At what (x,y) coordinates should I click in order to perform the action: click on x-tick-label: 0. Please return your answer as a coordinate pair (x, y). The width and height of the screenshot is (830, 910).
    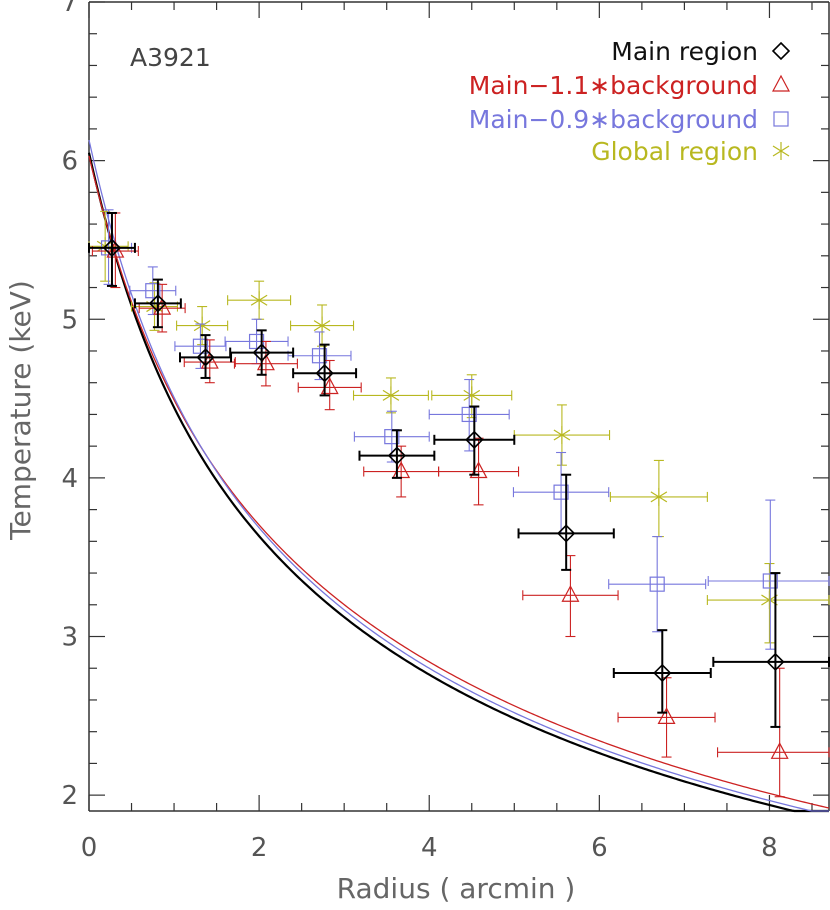
    Looking at the image, I should click on (89, 848).